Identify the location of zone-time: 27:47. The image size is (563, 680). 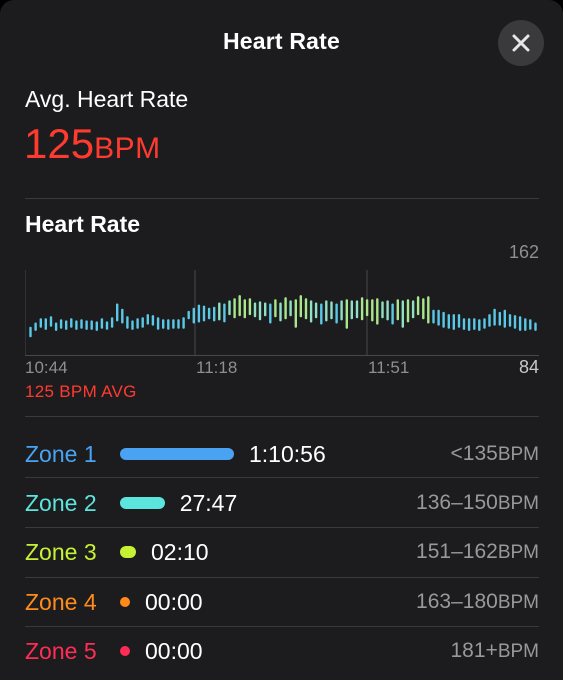
(208, 503).